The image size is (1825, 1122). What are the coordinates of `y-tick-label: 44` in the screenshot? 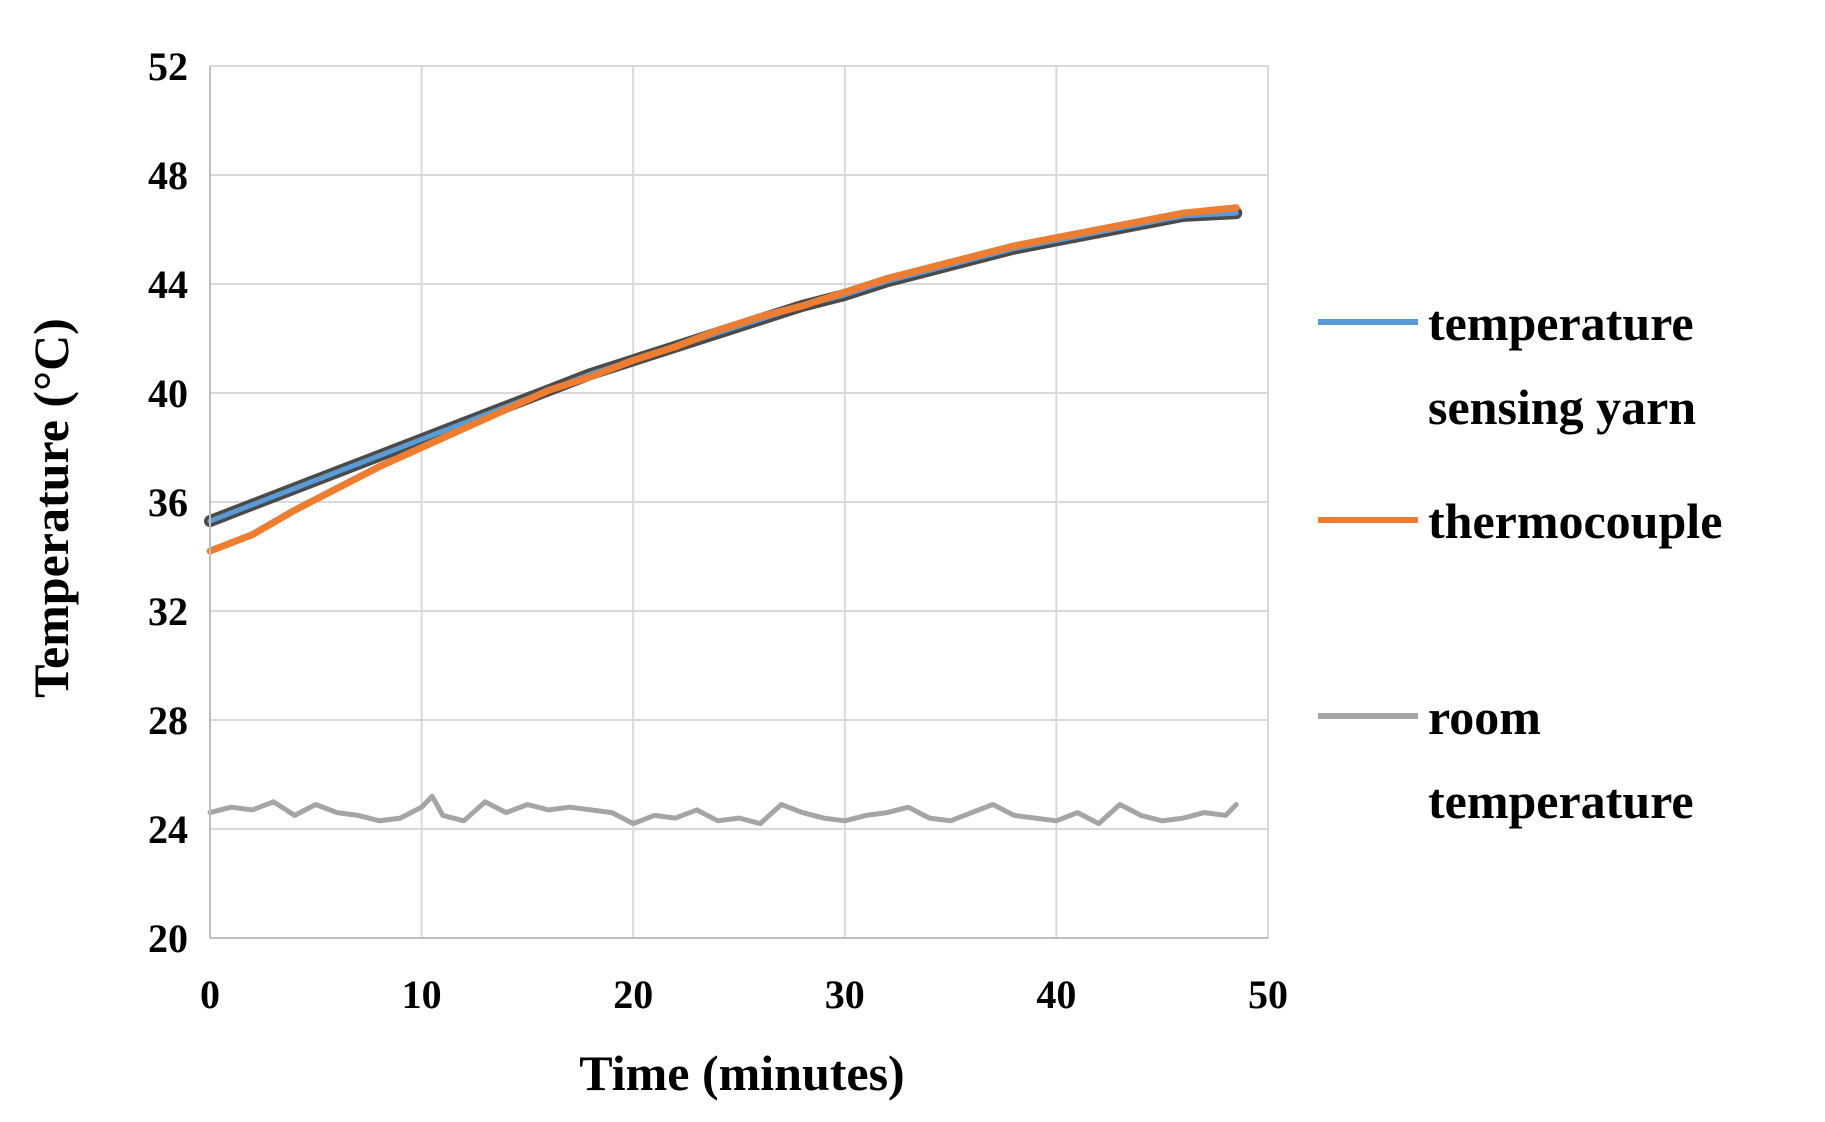 It's located at (168, 284).